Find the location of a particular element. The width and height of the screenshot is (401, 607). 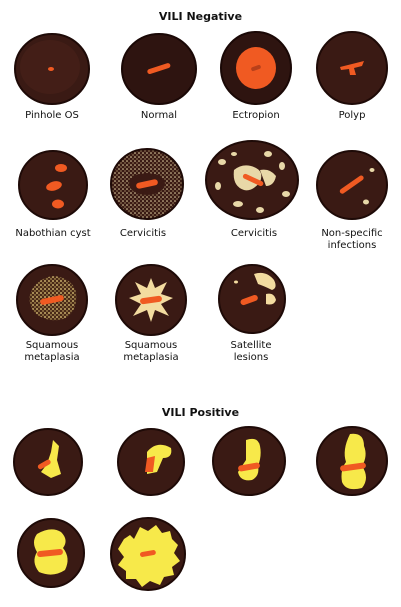

satellite-lesions-label: Satellite lesions is located at coordinates (251, 351).